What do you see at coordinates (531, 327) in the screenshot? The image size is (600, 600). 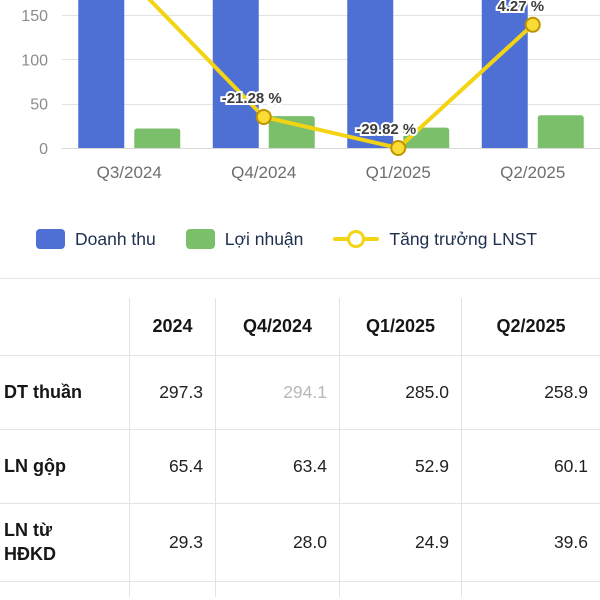 I see `table-header-cell: Q2/2025` at bounding box center [531, 327].